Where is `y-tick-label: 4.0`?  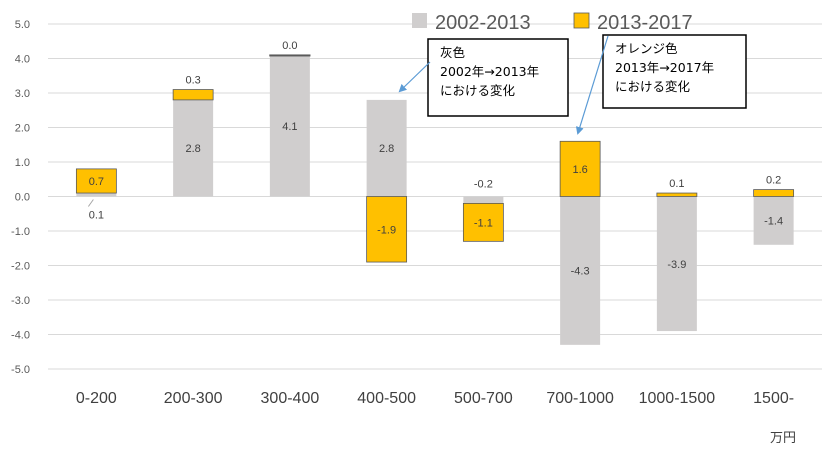
y-tick-label: 4.0 is located at coordinates (22, 60).